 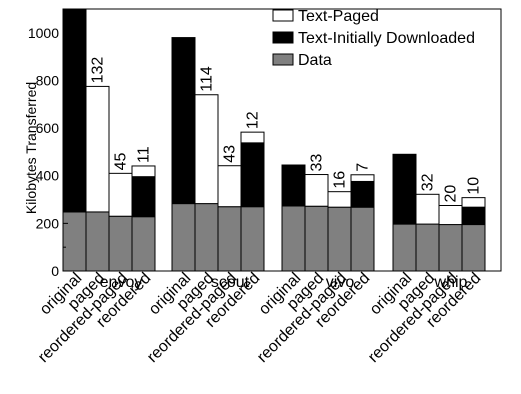 What do you see at coordinates (48, 80) in the screenshot?
I see `y-tick-label: 800` at bounding box center [48, 80].